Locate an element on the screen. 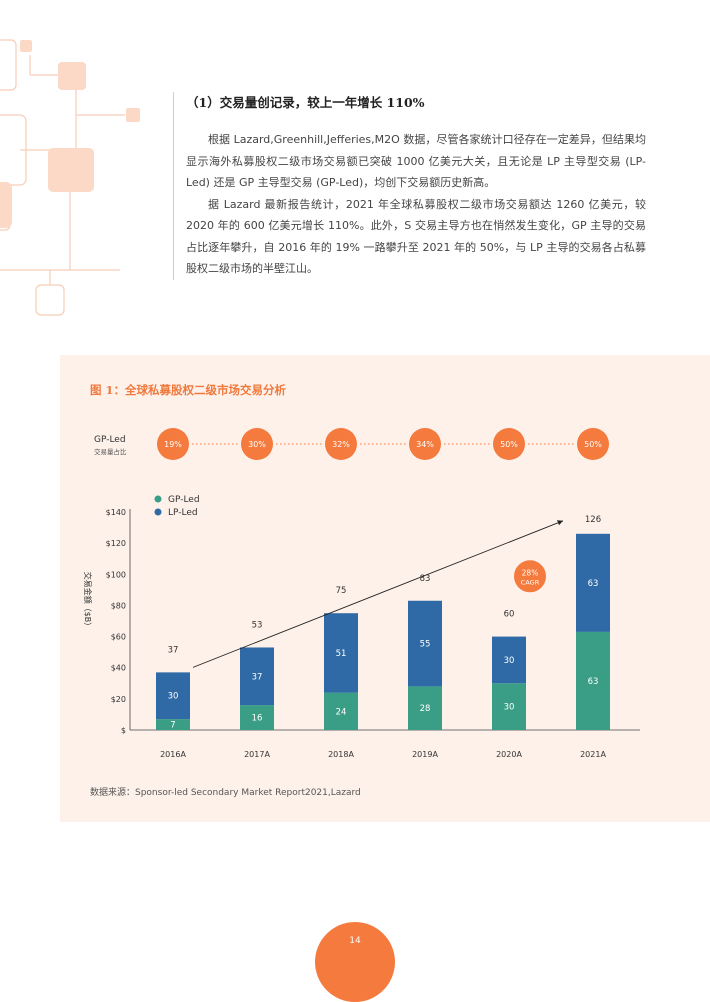 The image size is (710, 1002). y-tick-label: $ is located at coordinates (123, 730).